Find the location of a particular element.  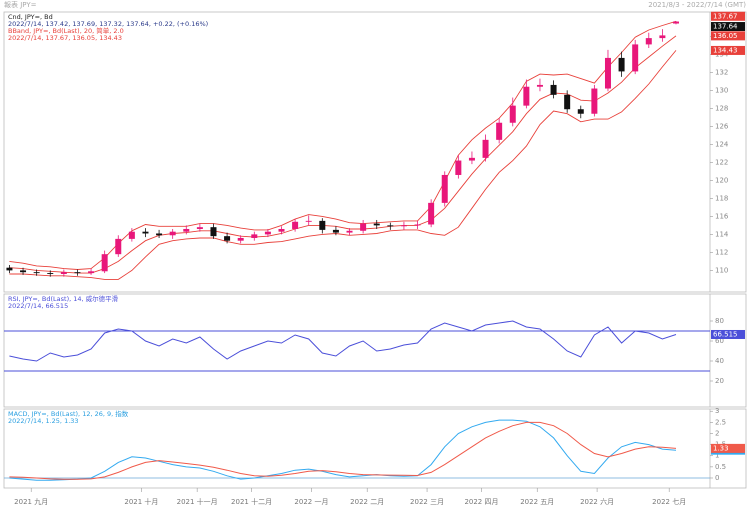

x-tick-label: 2022 四月 is located at coordinates (481, 502).